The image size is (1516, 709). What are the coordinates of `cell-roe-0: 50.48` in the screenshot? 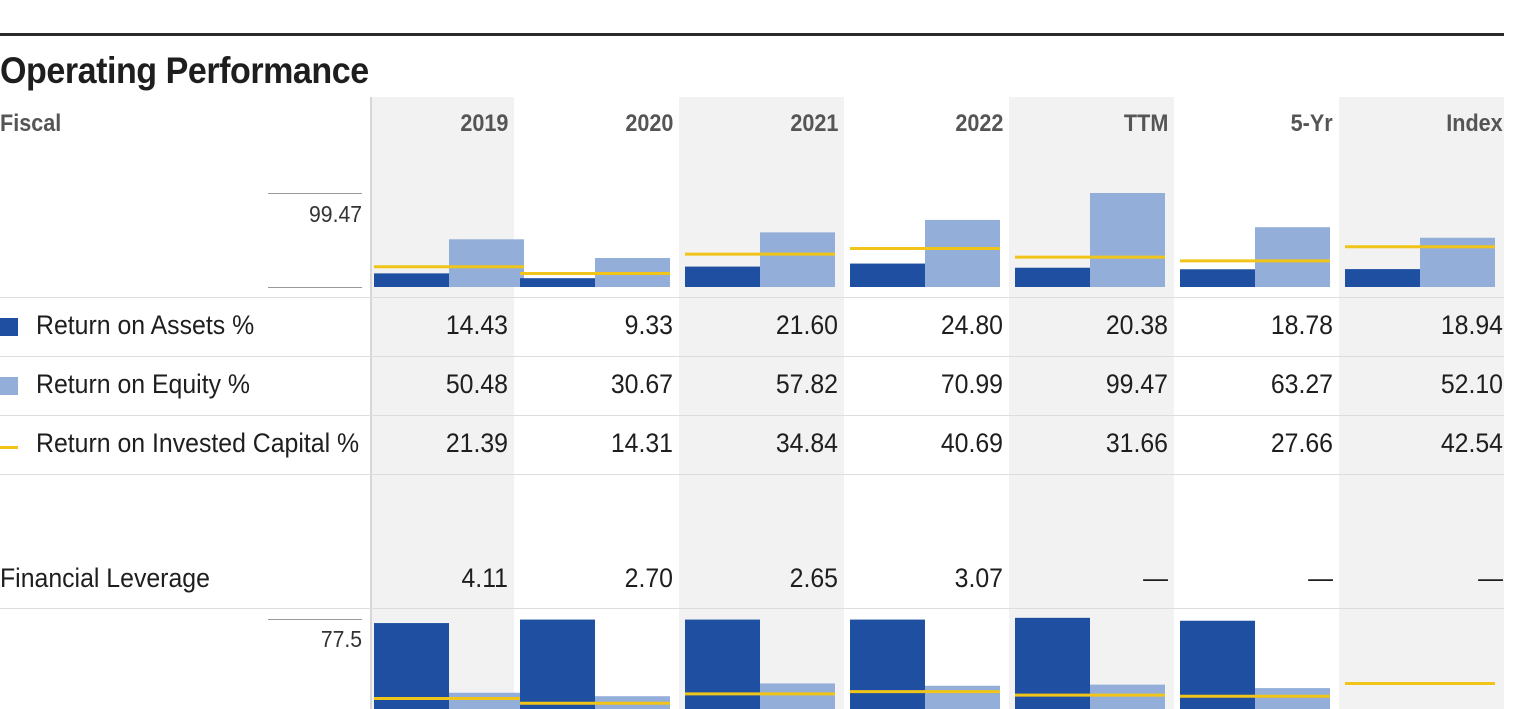 It's located at (476, 384).